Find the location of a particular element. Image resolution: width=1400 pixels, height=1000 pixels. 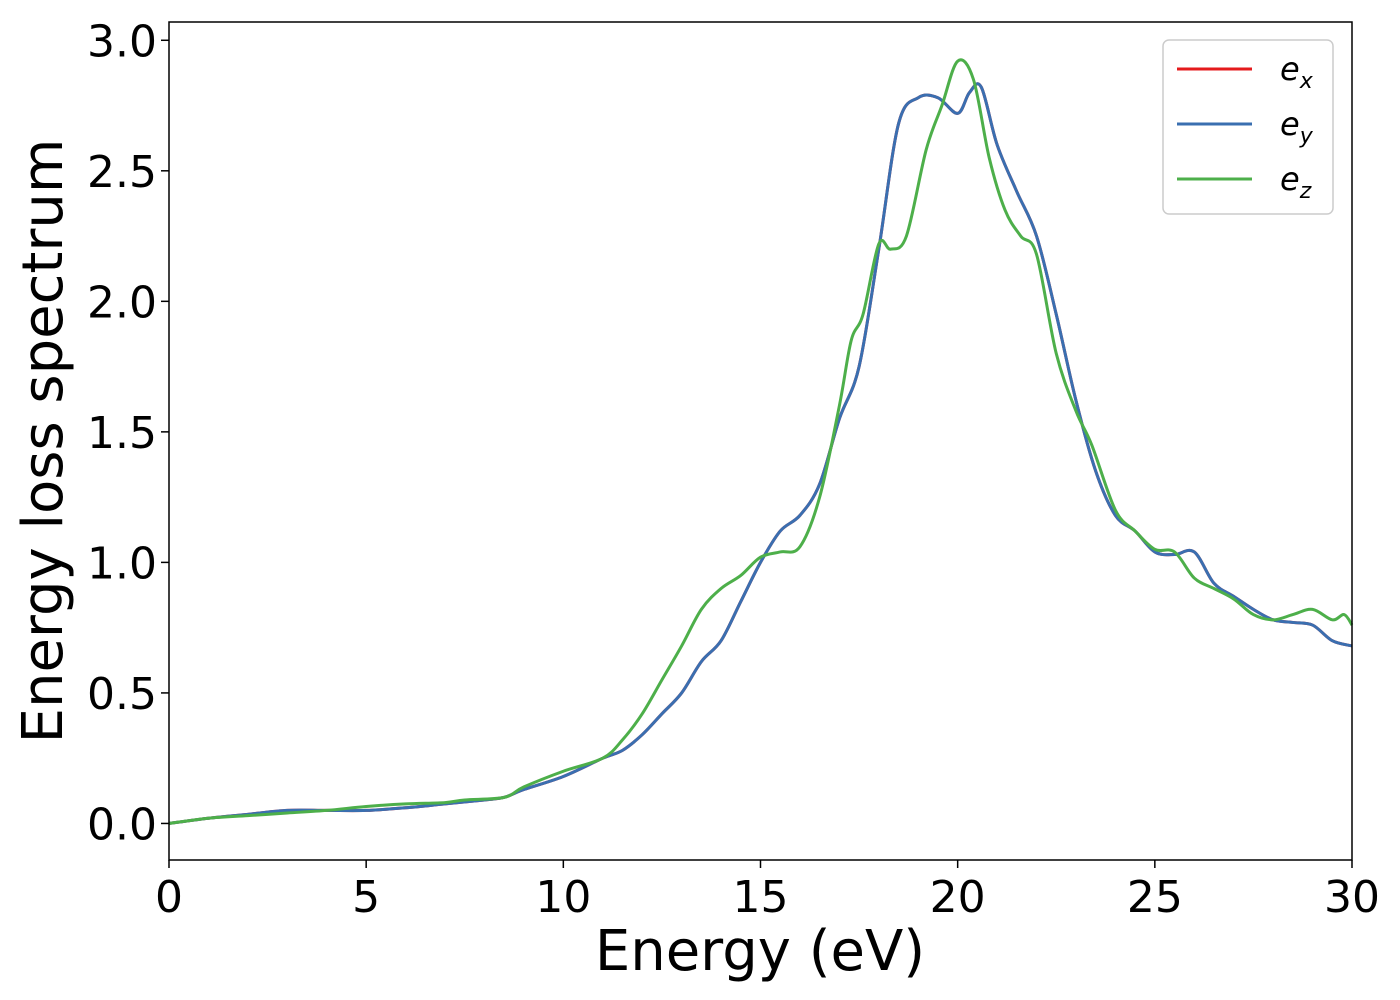

legend-entry-ex: ex is located at coordinates (1245, 72).